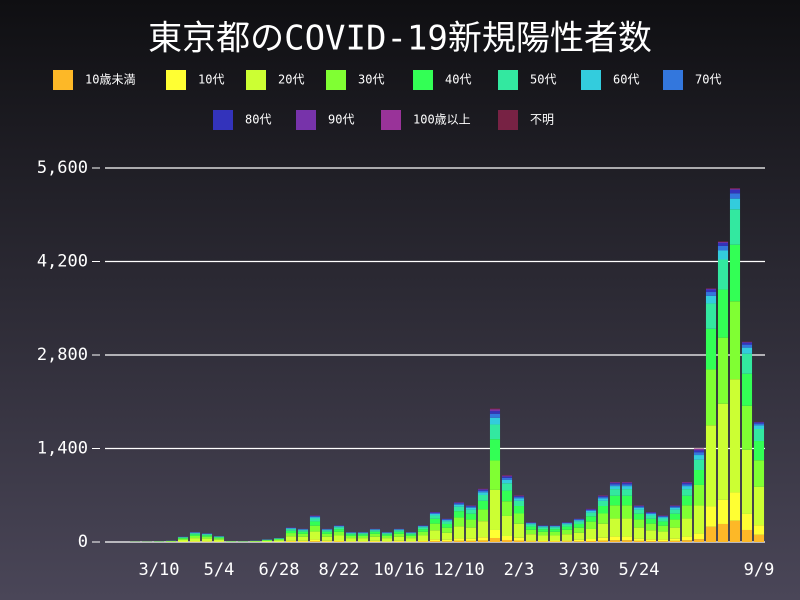  Describe the element at coordinates (542, 120) in the screenshot. I see `legend-label: 不明` at that location.